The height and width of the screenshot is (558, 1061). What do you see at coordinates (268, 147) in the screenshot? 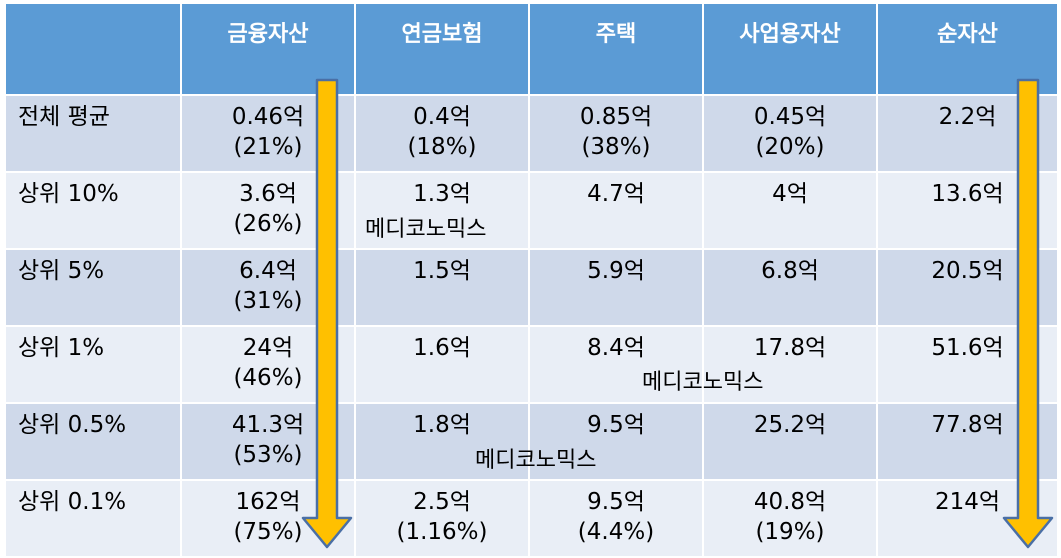
I see `cell-percent: (21%)` at bounding box center [268, 147].